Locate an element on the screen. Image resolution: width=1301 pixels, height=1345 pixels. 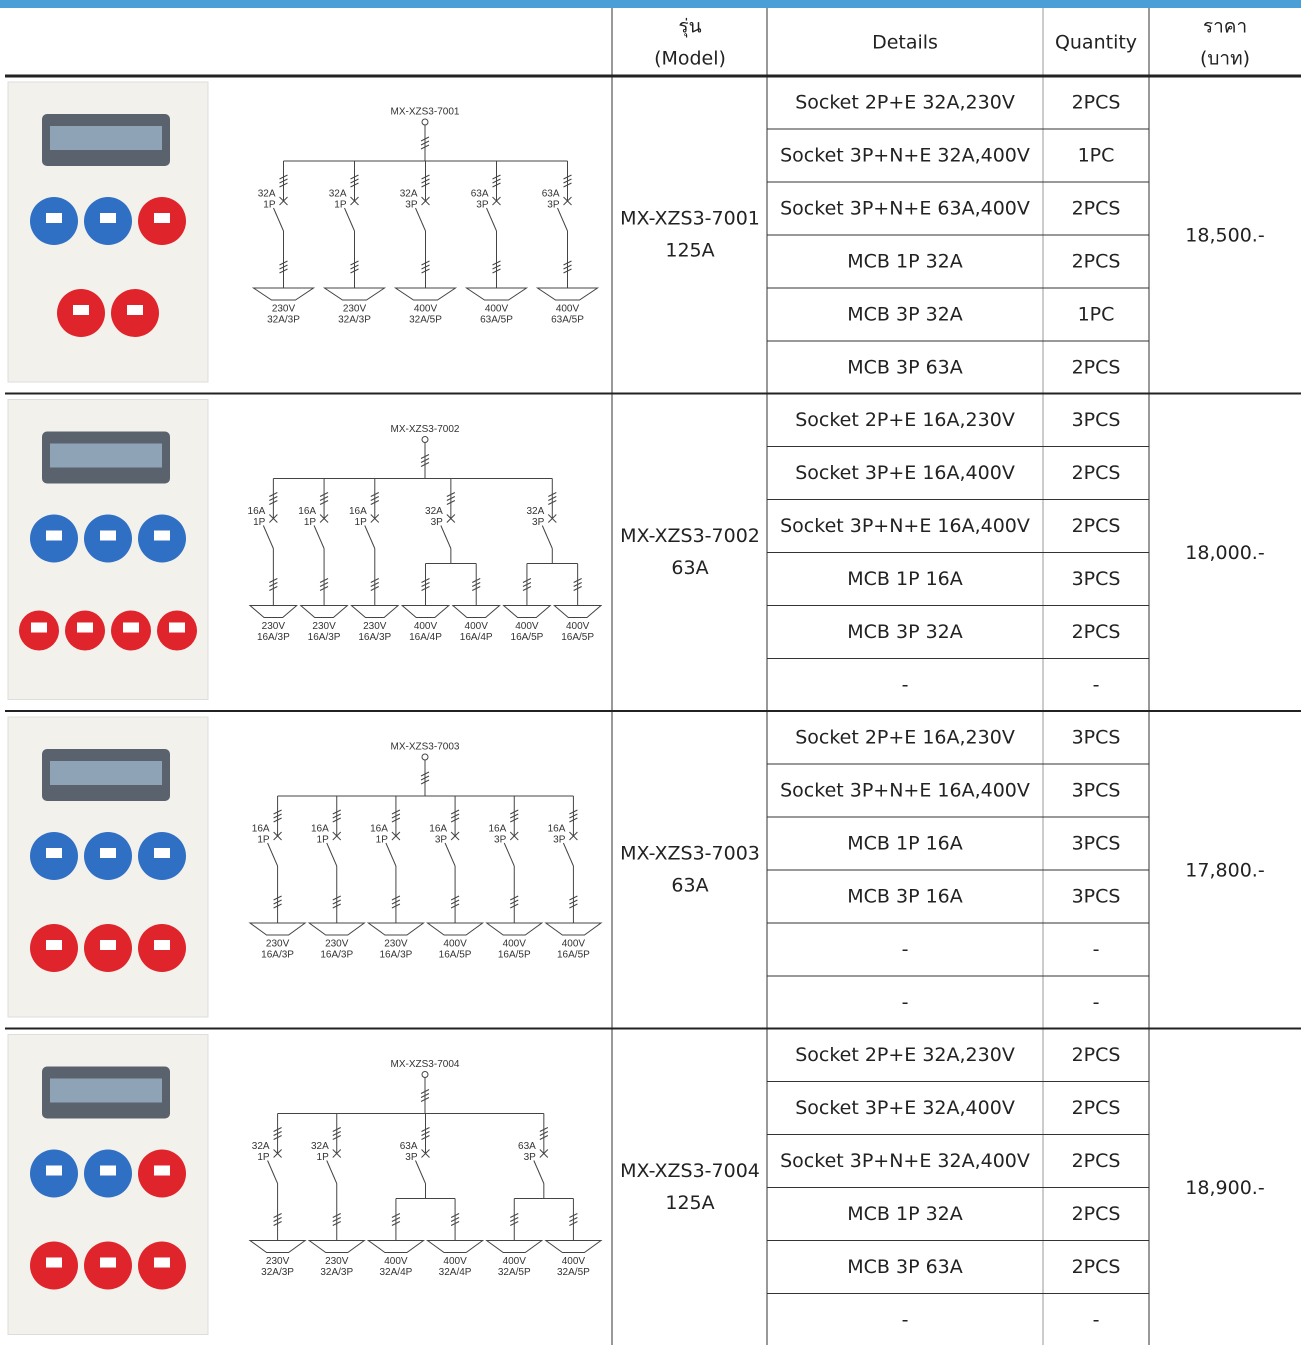
rating: 125A is located at coordinates (689, 251).